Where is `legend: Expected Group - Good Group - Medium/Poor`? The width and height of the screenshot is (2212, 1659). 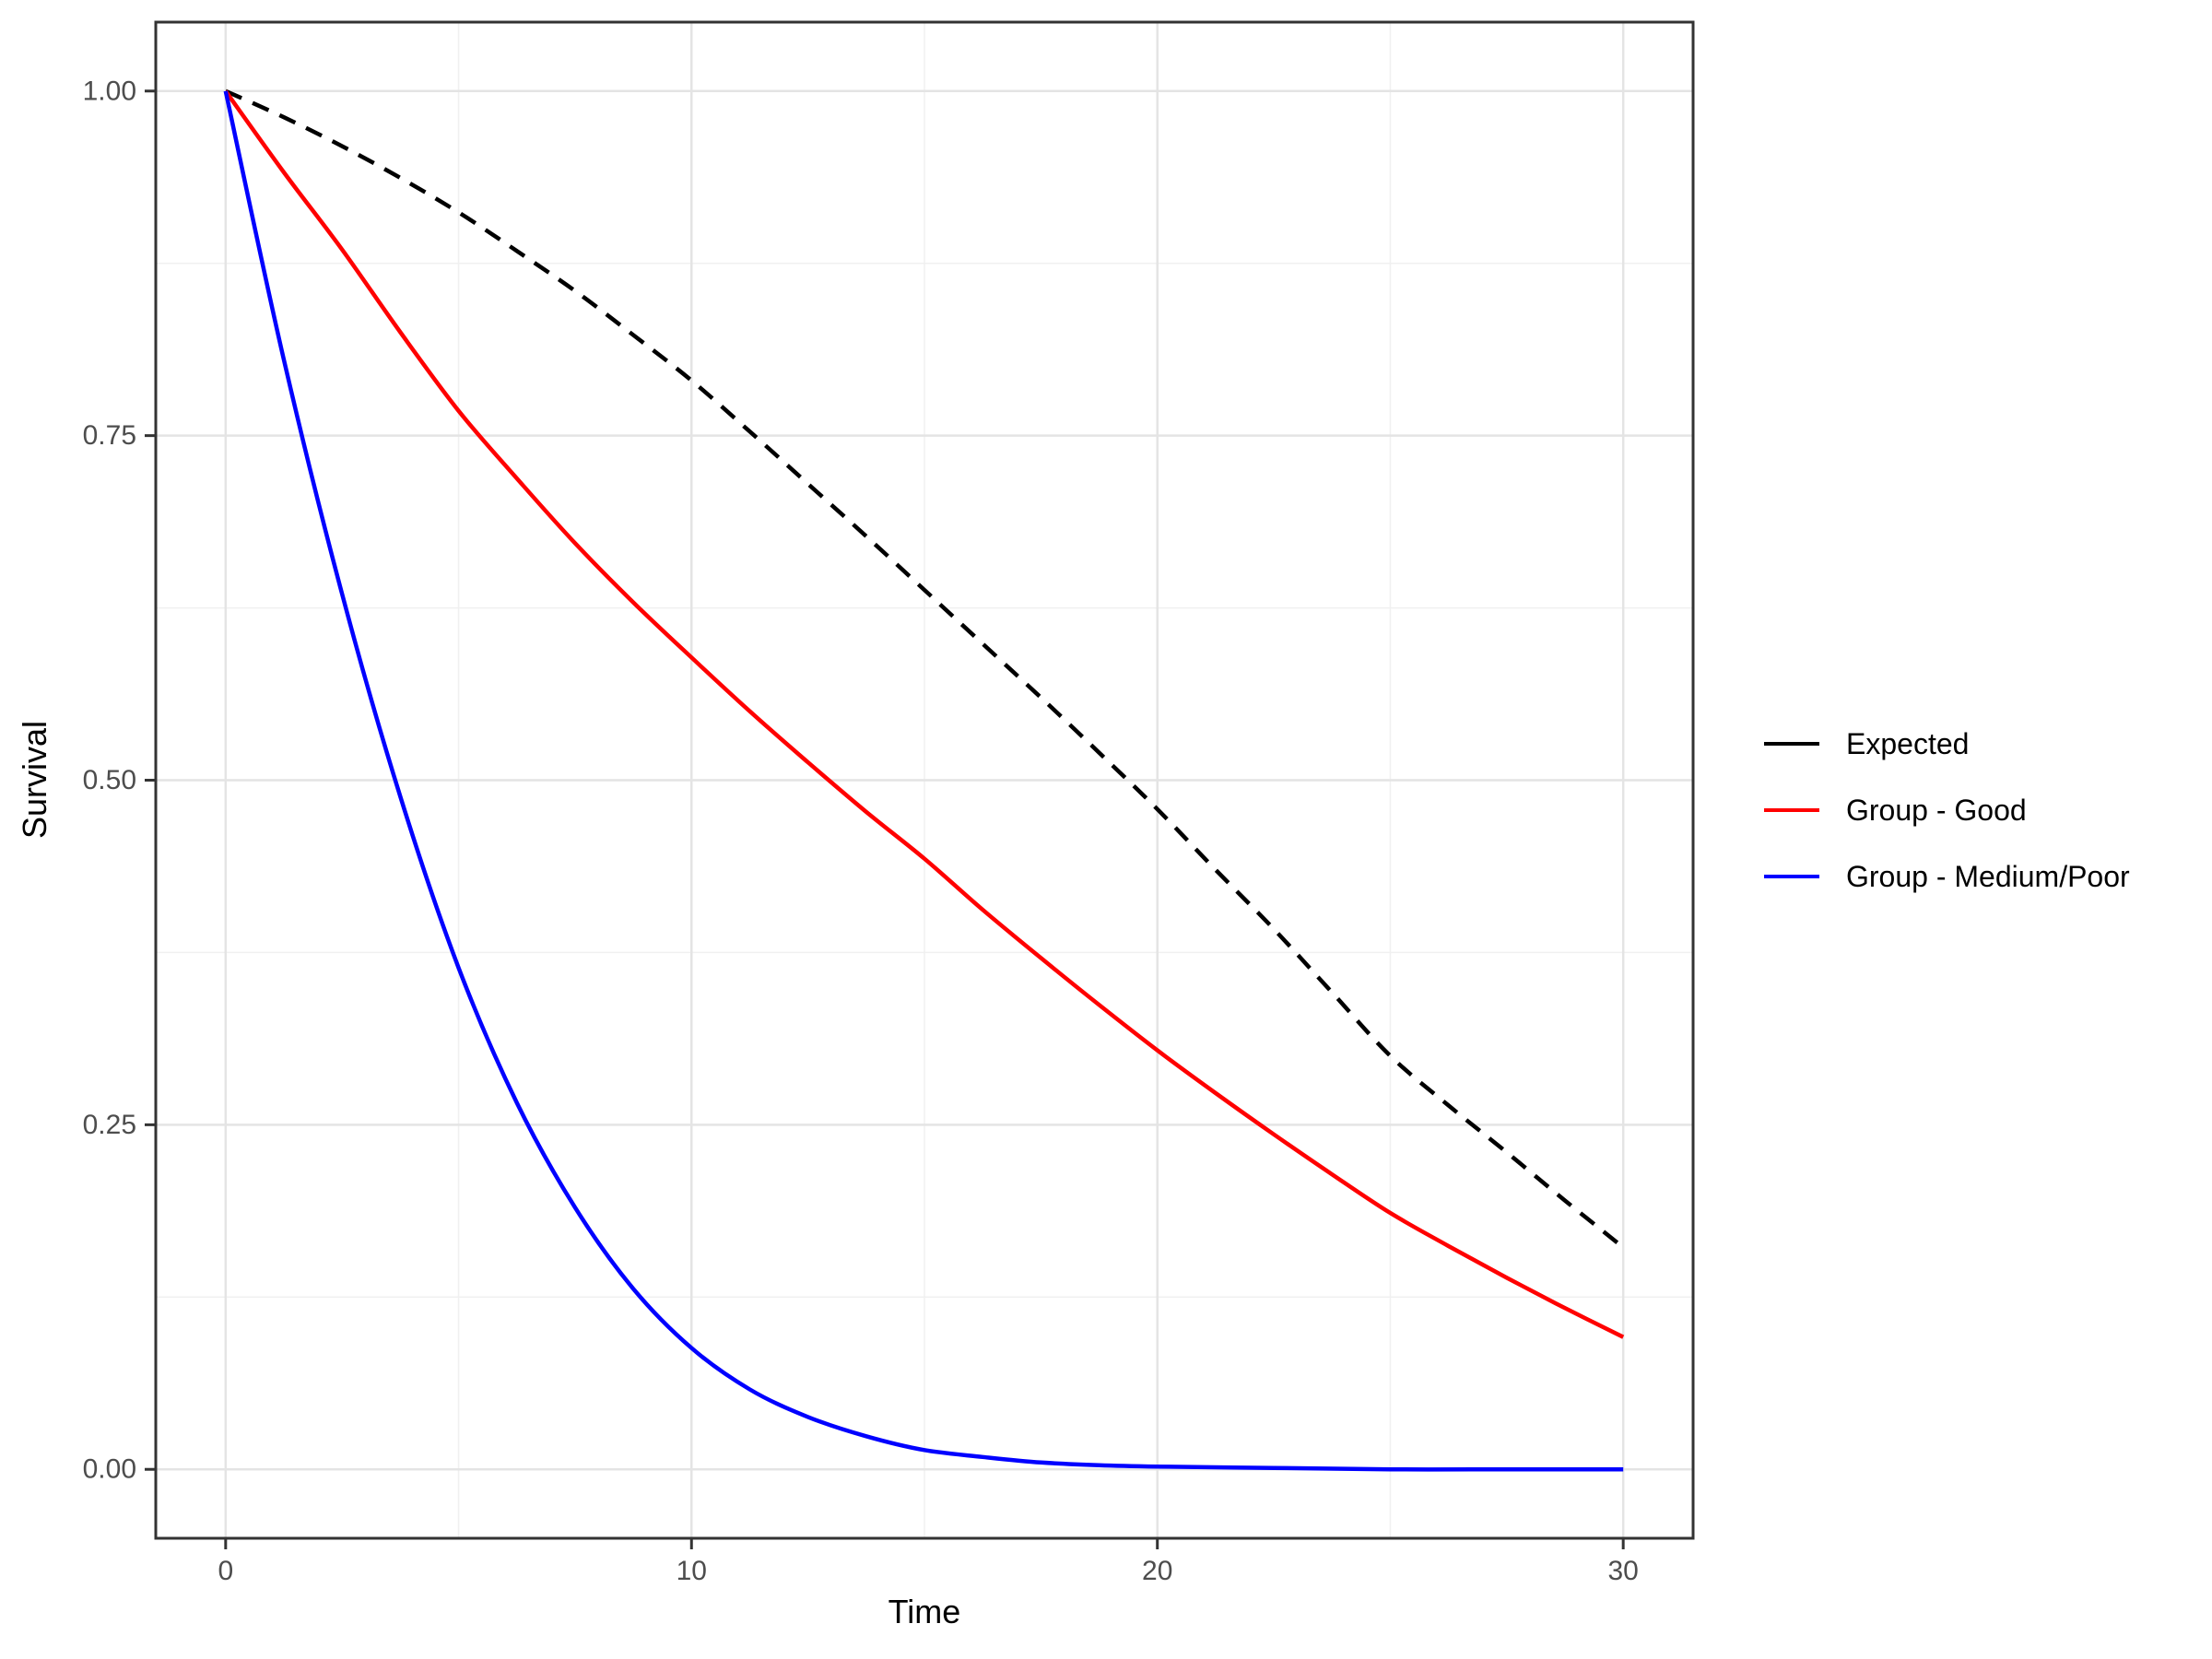 legend: Expected Group - Good Group - Medium/Poor is located at coordinates (1947, 810).